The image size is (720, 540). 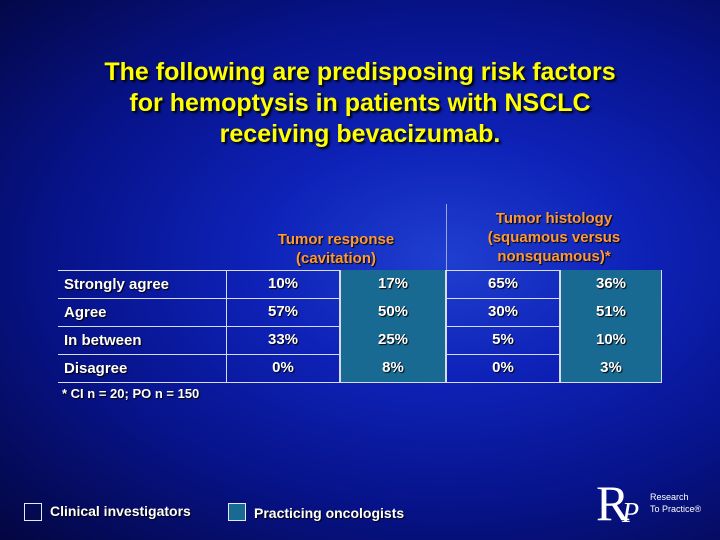 I want to click on cell-ci-tumor-histology: 5%, so click(x=503, y=340).